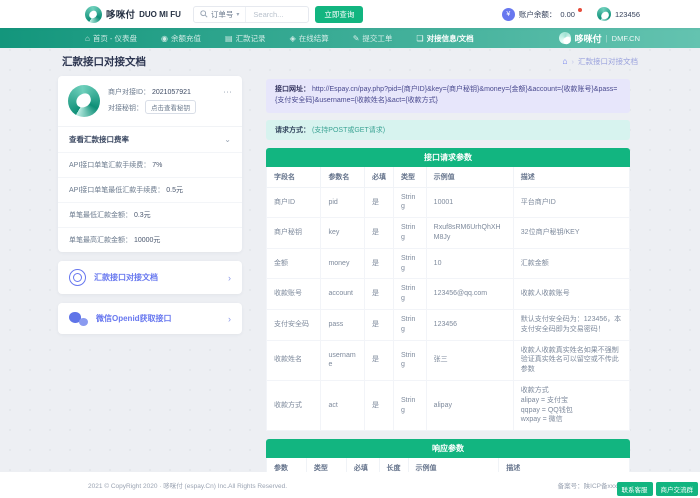  What do you see at coordinates (126, 277) in the screenshot?
I see `doc-link-label: 汇款接口对接文档` at bounding box center [126, 277].